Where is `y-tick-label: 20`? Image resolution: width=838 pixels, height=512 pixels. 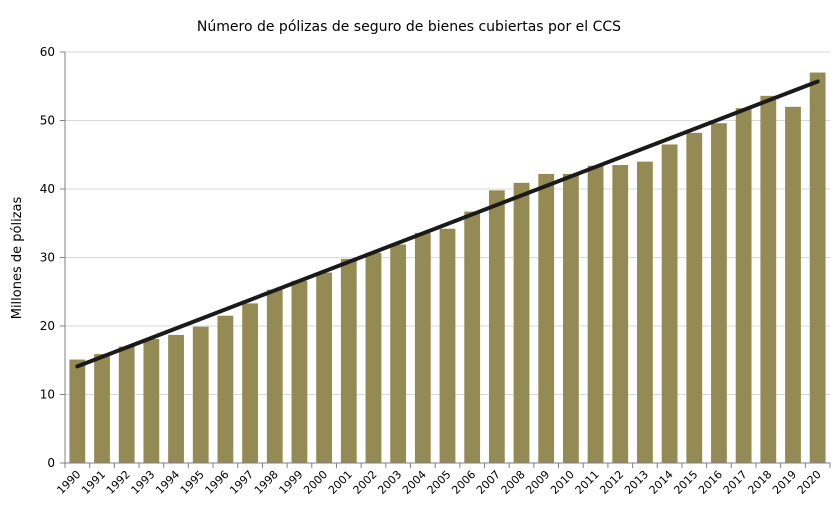
y-tick-label: 20 is located at coordinates (47, 326).